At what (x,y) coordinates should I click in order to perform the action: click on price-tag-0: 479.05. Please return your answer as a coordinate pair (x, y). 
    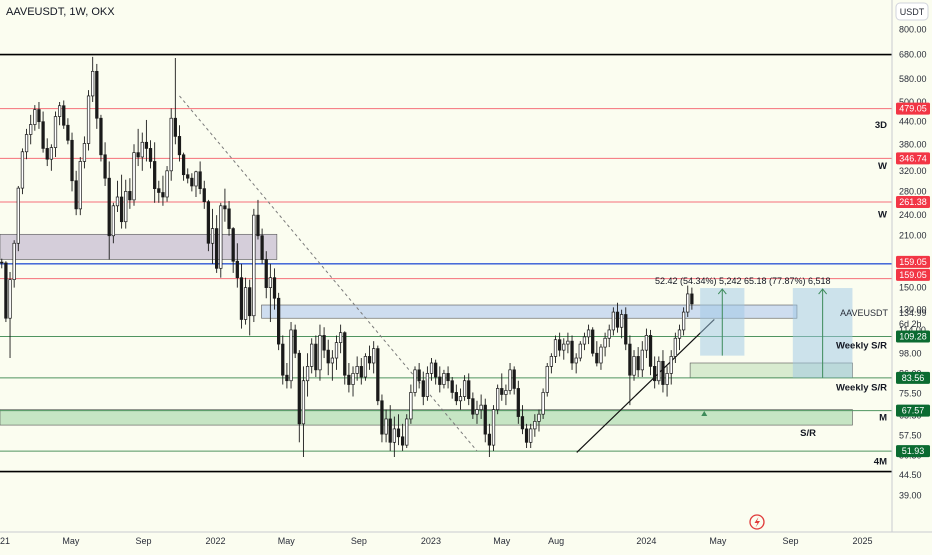
    Looking at the image, I should click on (913, 108).